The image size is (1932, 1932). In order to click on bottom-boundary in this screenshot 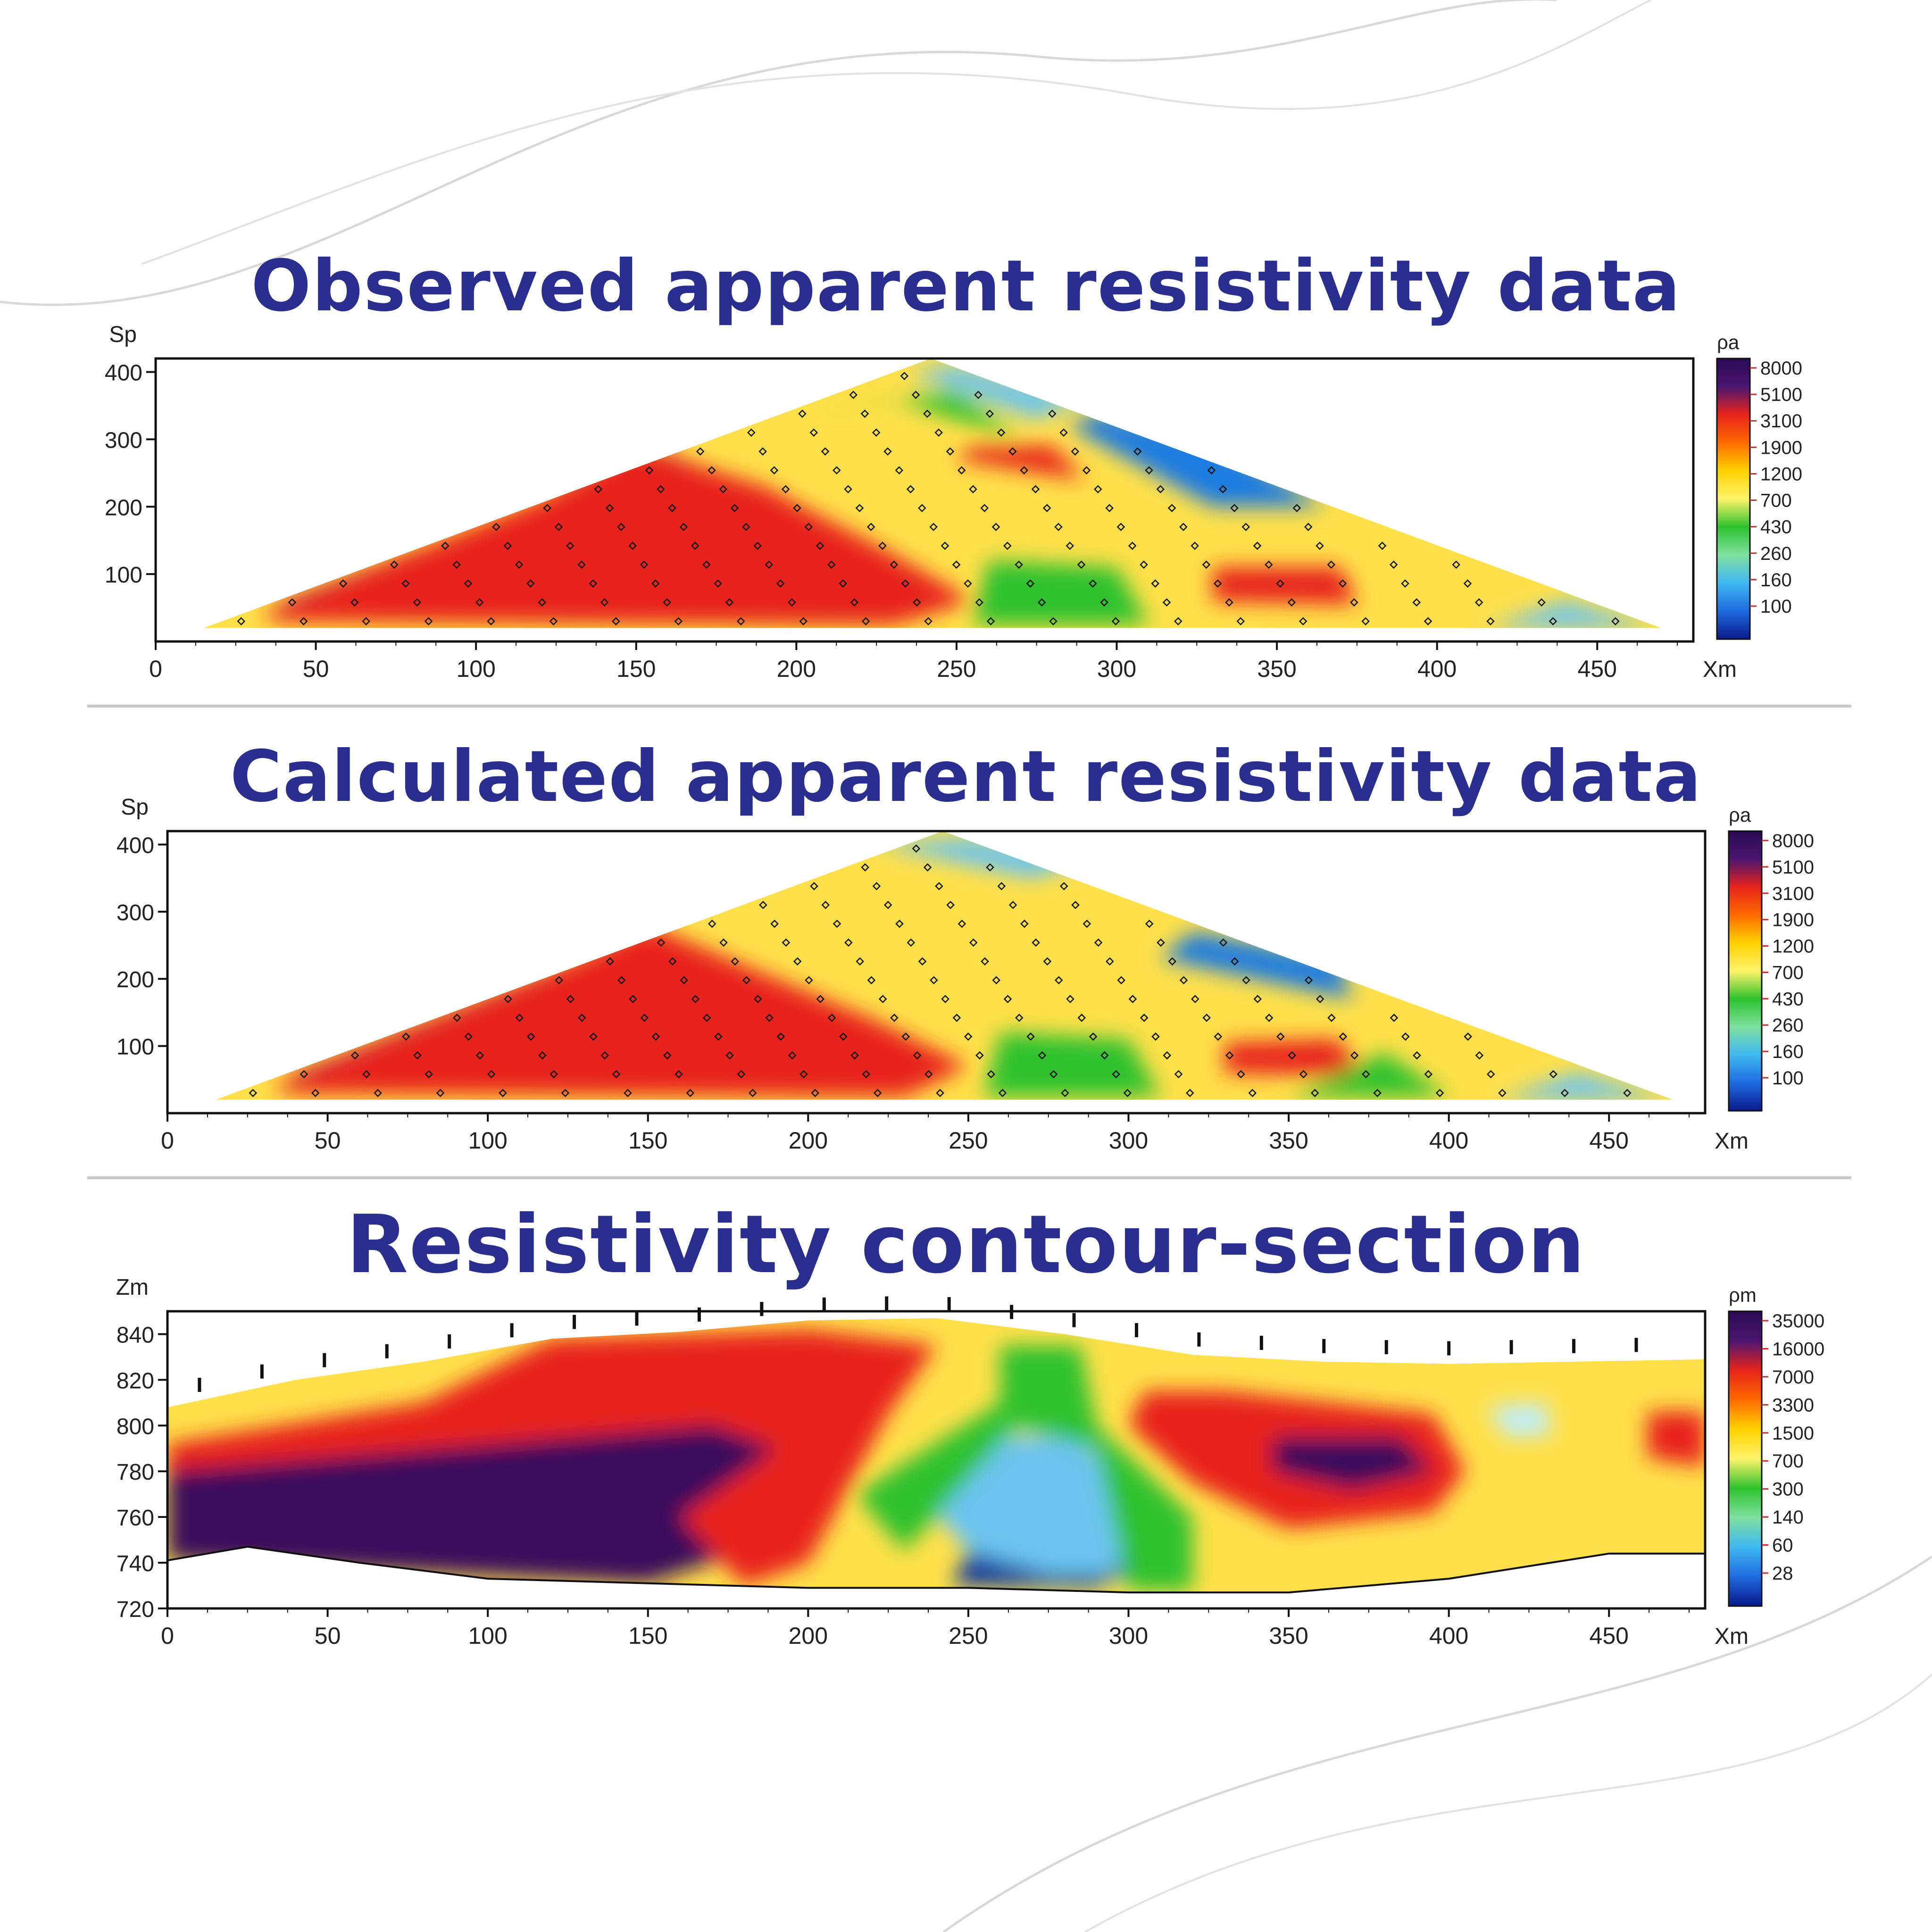, I will do `click(936, 1570)`.